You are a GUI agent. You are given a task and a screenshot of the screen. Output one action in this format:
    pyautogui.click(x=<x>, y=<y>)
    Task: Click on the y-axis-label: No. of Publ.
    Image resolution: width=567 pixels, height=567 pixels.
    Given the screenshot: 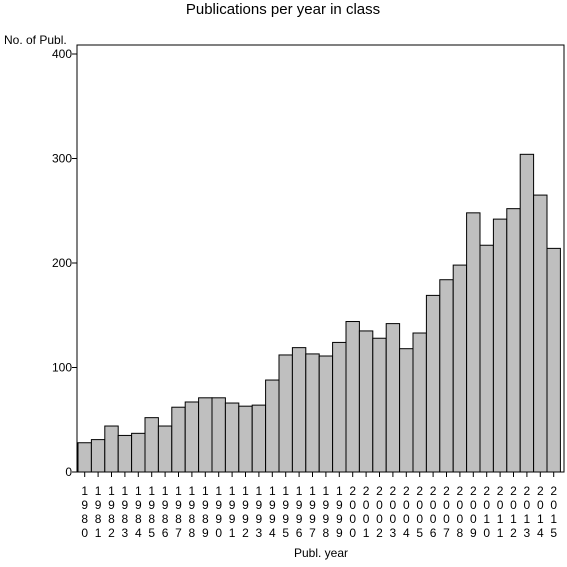 What is the action you would take?
    pyautogui.click(x=35, y=40)
    